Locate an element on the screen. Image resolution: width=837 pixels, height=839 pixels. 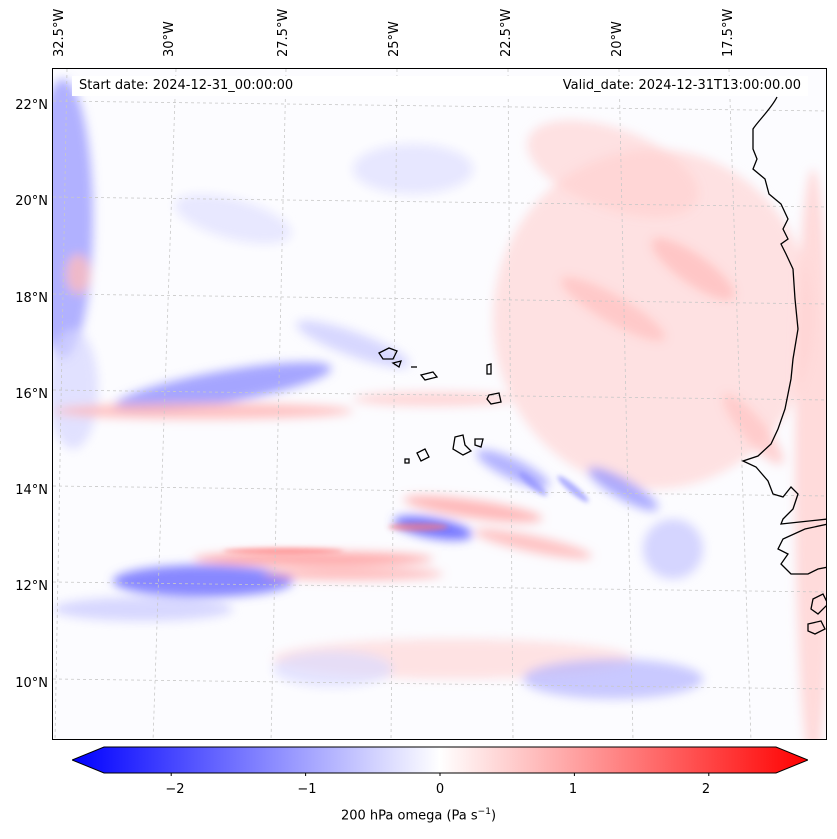
lon-label-22-5w: 22.5°W is located at coordinates (506, 32).